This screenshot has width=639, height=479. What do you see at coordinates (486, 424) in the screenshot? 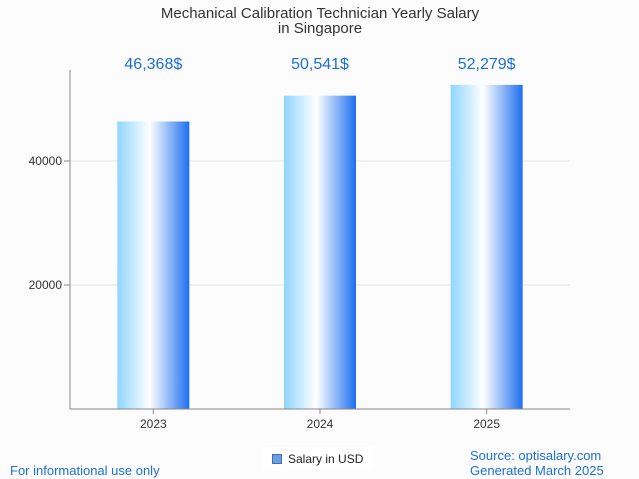
I see `x-tick-label-2025: 2025` at bounding box center [486, 424].